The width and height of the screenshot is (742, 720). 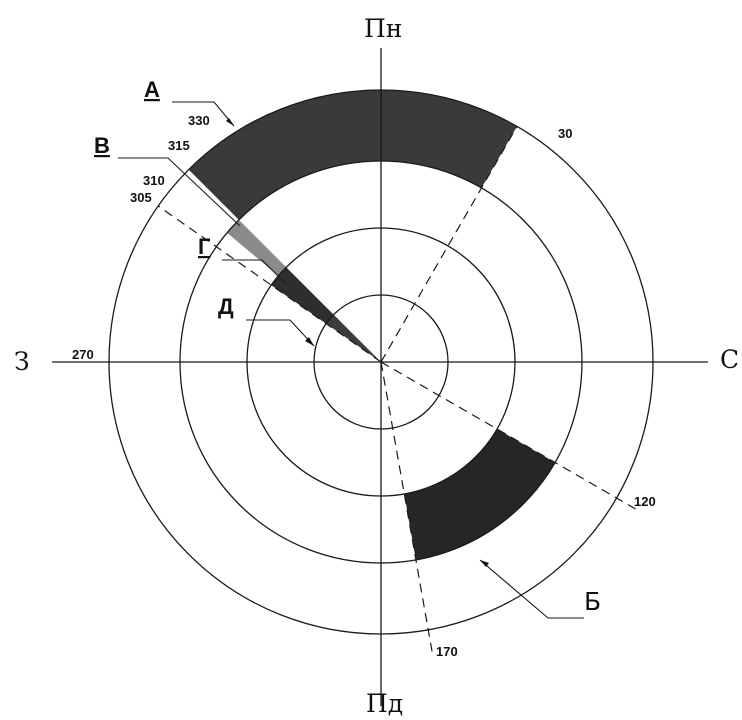 I want to click on leader-a, so click(x=203, y=114).